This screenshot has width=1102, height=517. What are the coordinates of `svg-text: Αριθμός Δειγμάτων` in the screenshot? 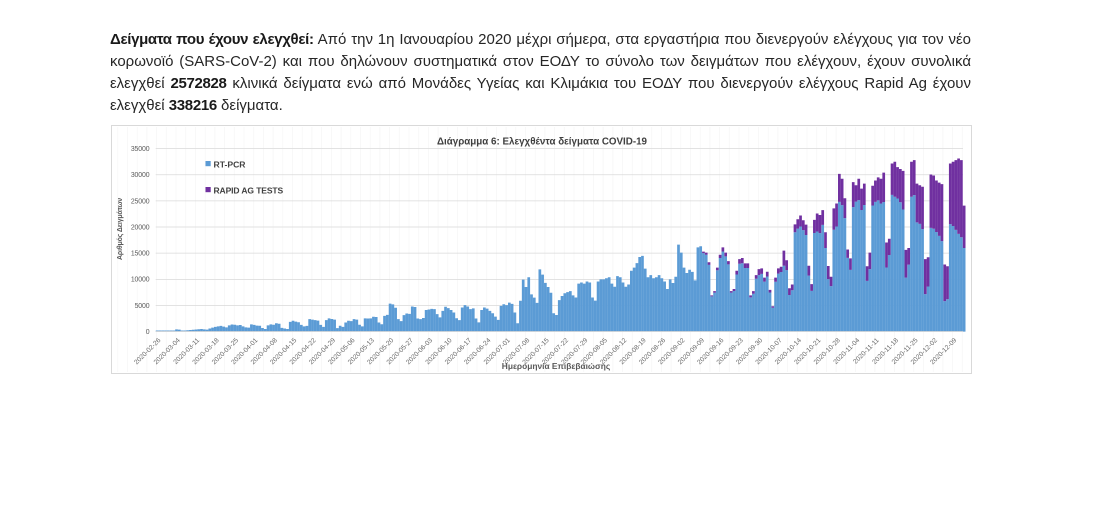 It's located at (120, 229).